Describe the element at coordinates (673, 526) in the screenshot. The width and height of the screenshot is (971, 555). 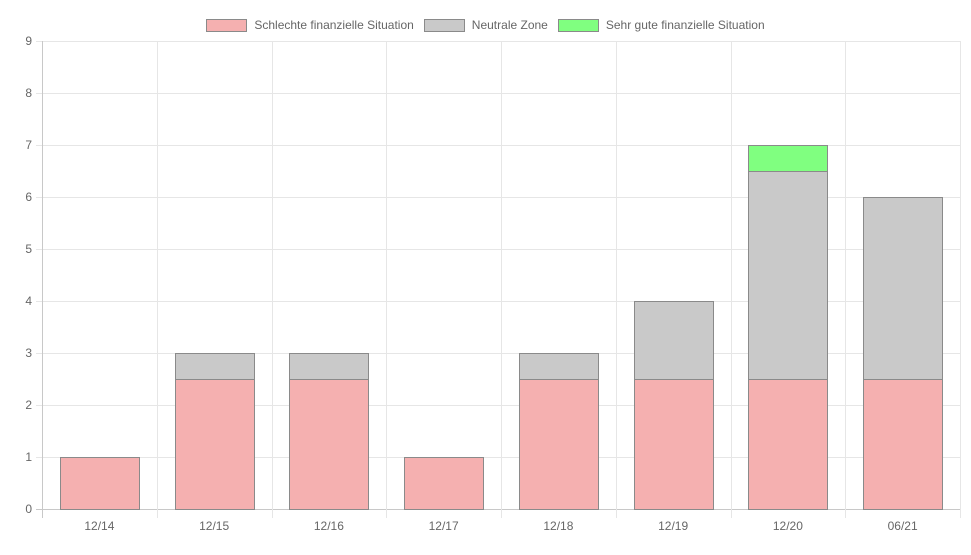
I see `x-tick-label: 12/19` at that location.